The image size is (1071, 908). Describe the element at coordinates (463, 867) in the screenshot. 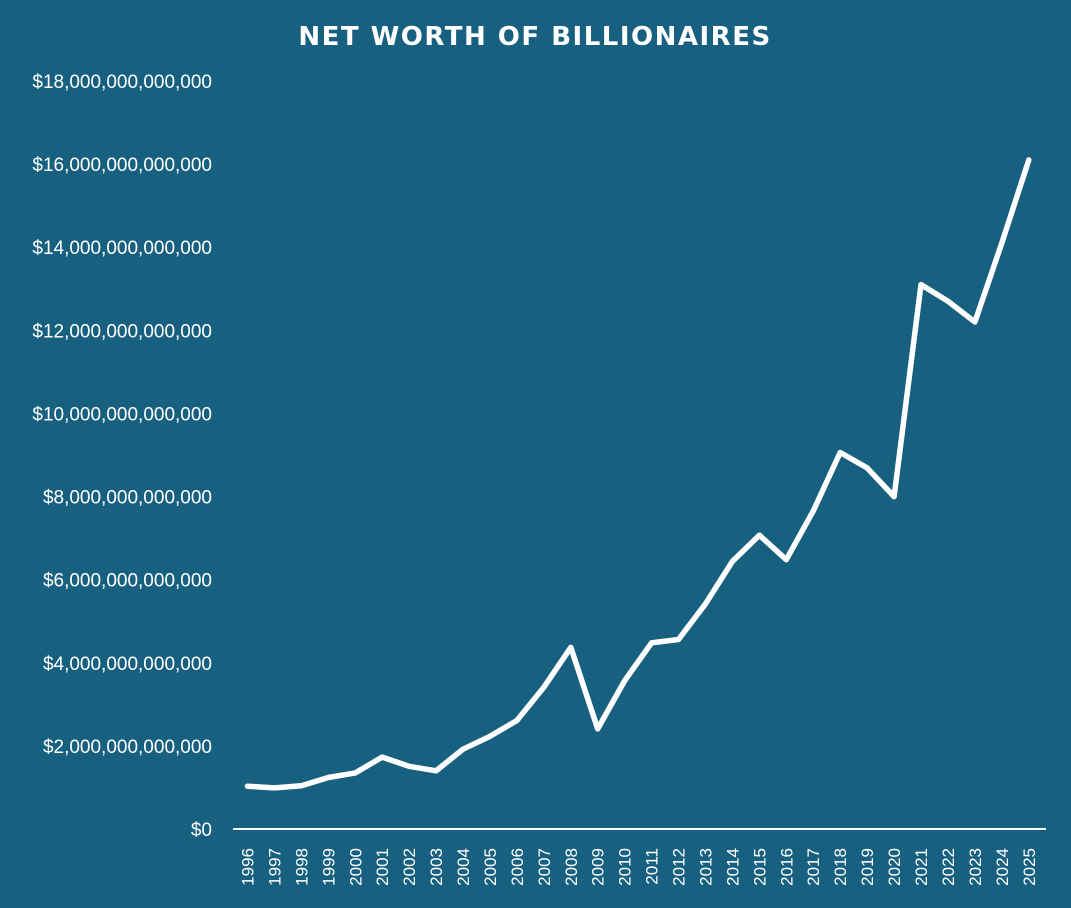

I see `x-tick-label: 2004` at that location.